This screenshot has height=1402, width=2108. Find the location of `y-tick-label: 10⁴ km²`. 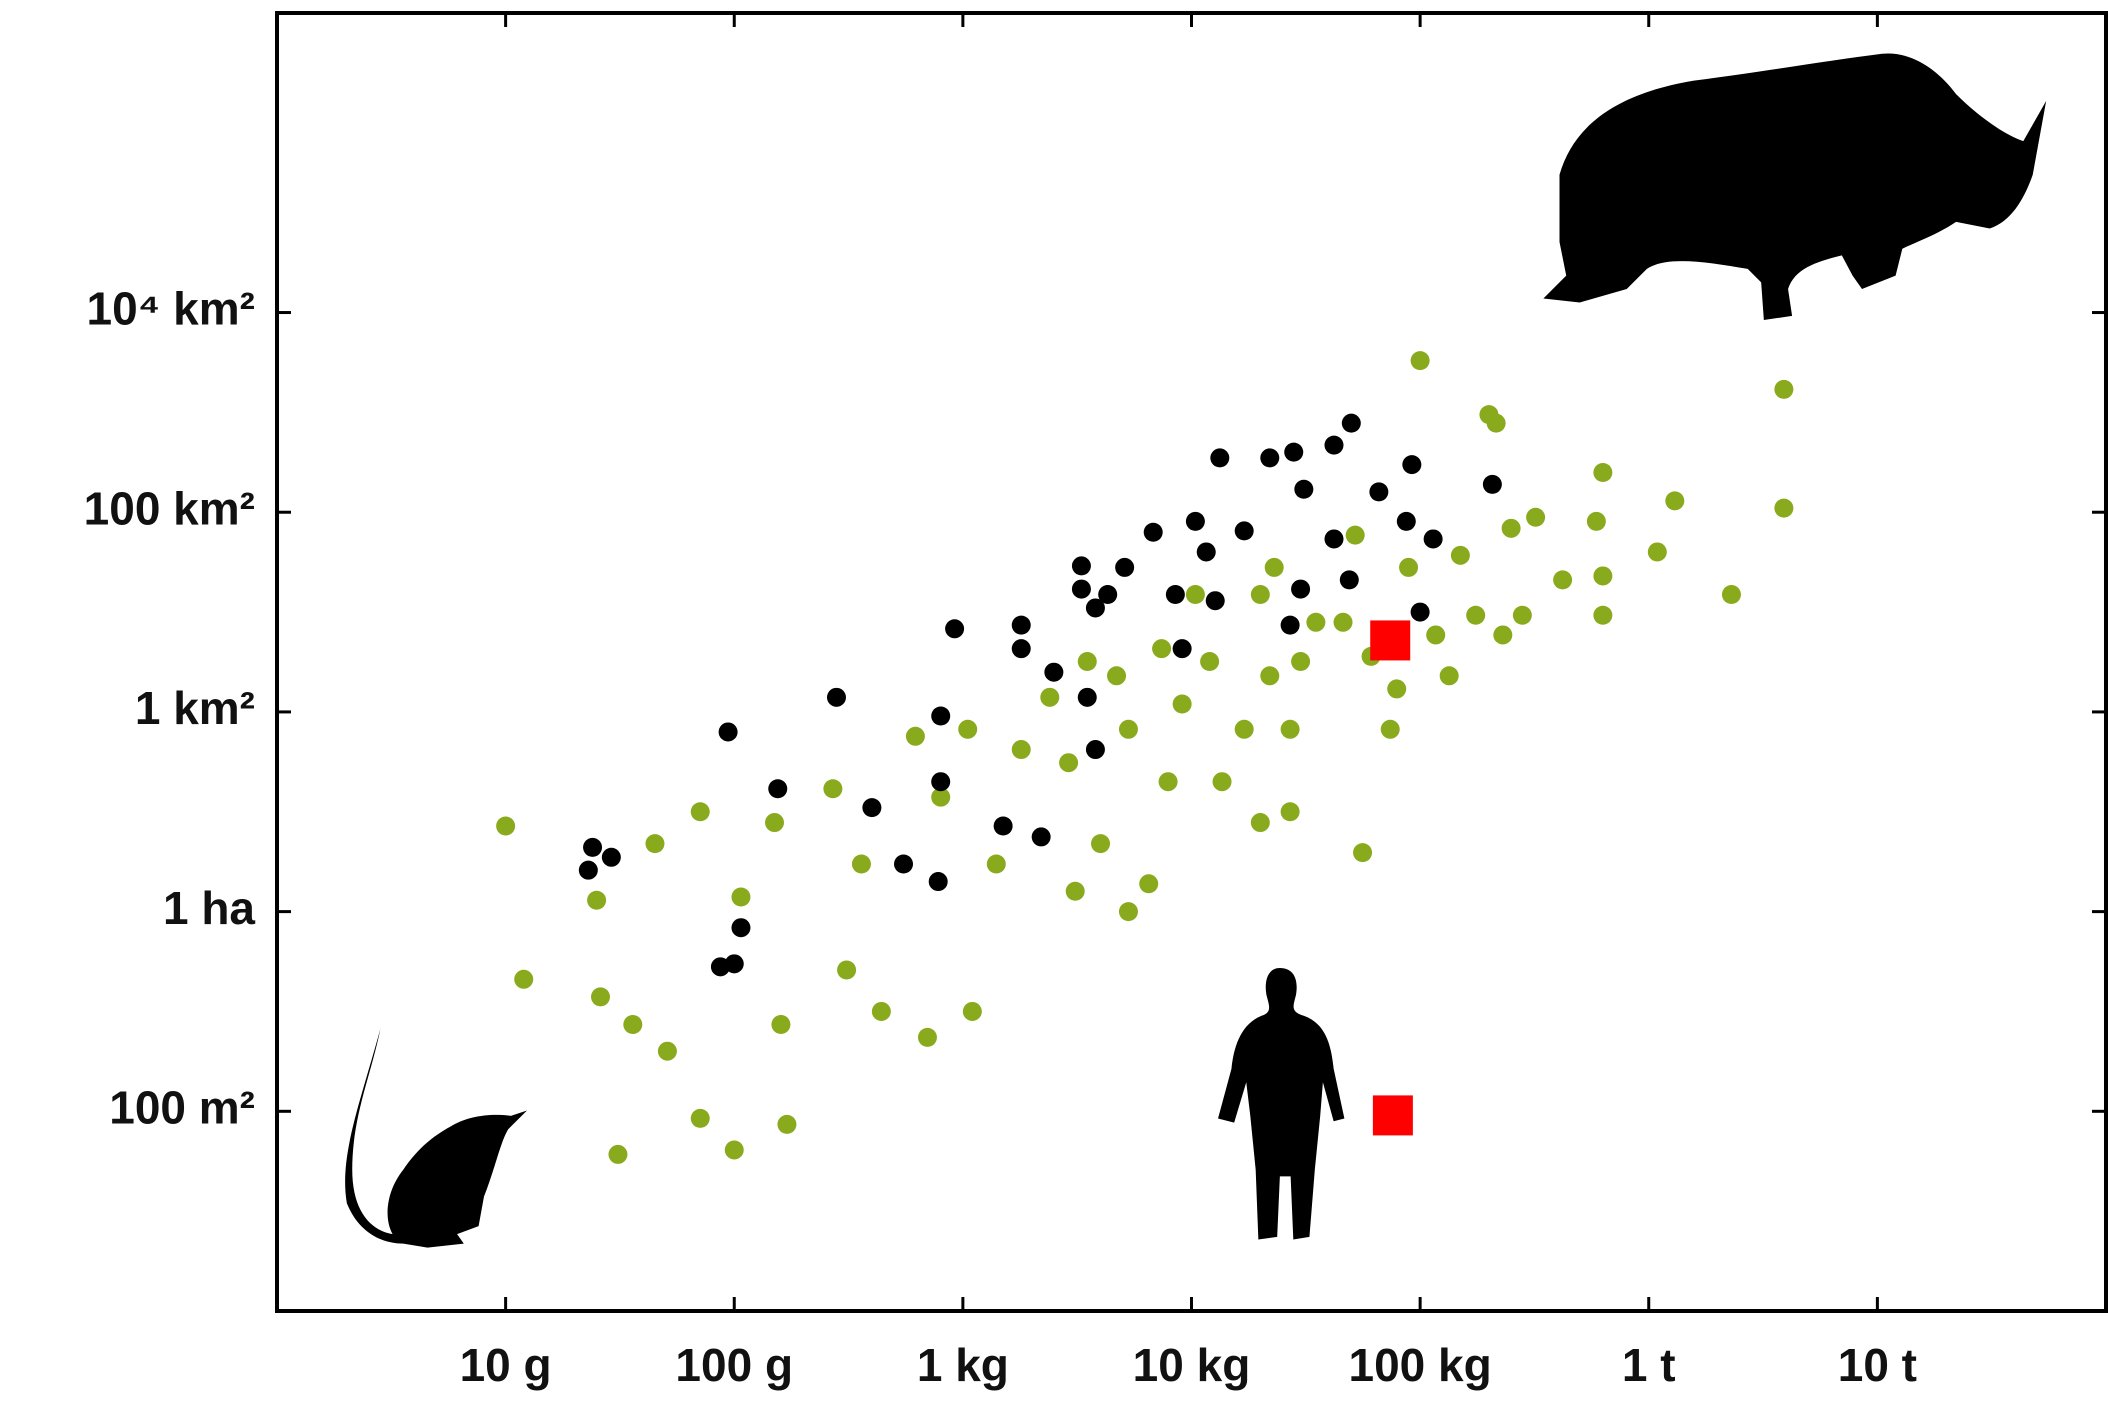

y-tick-label: 10⁴ km² is located at coordinates (170, 309).